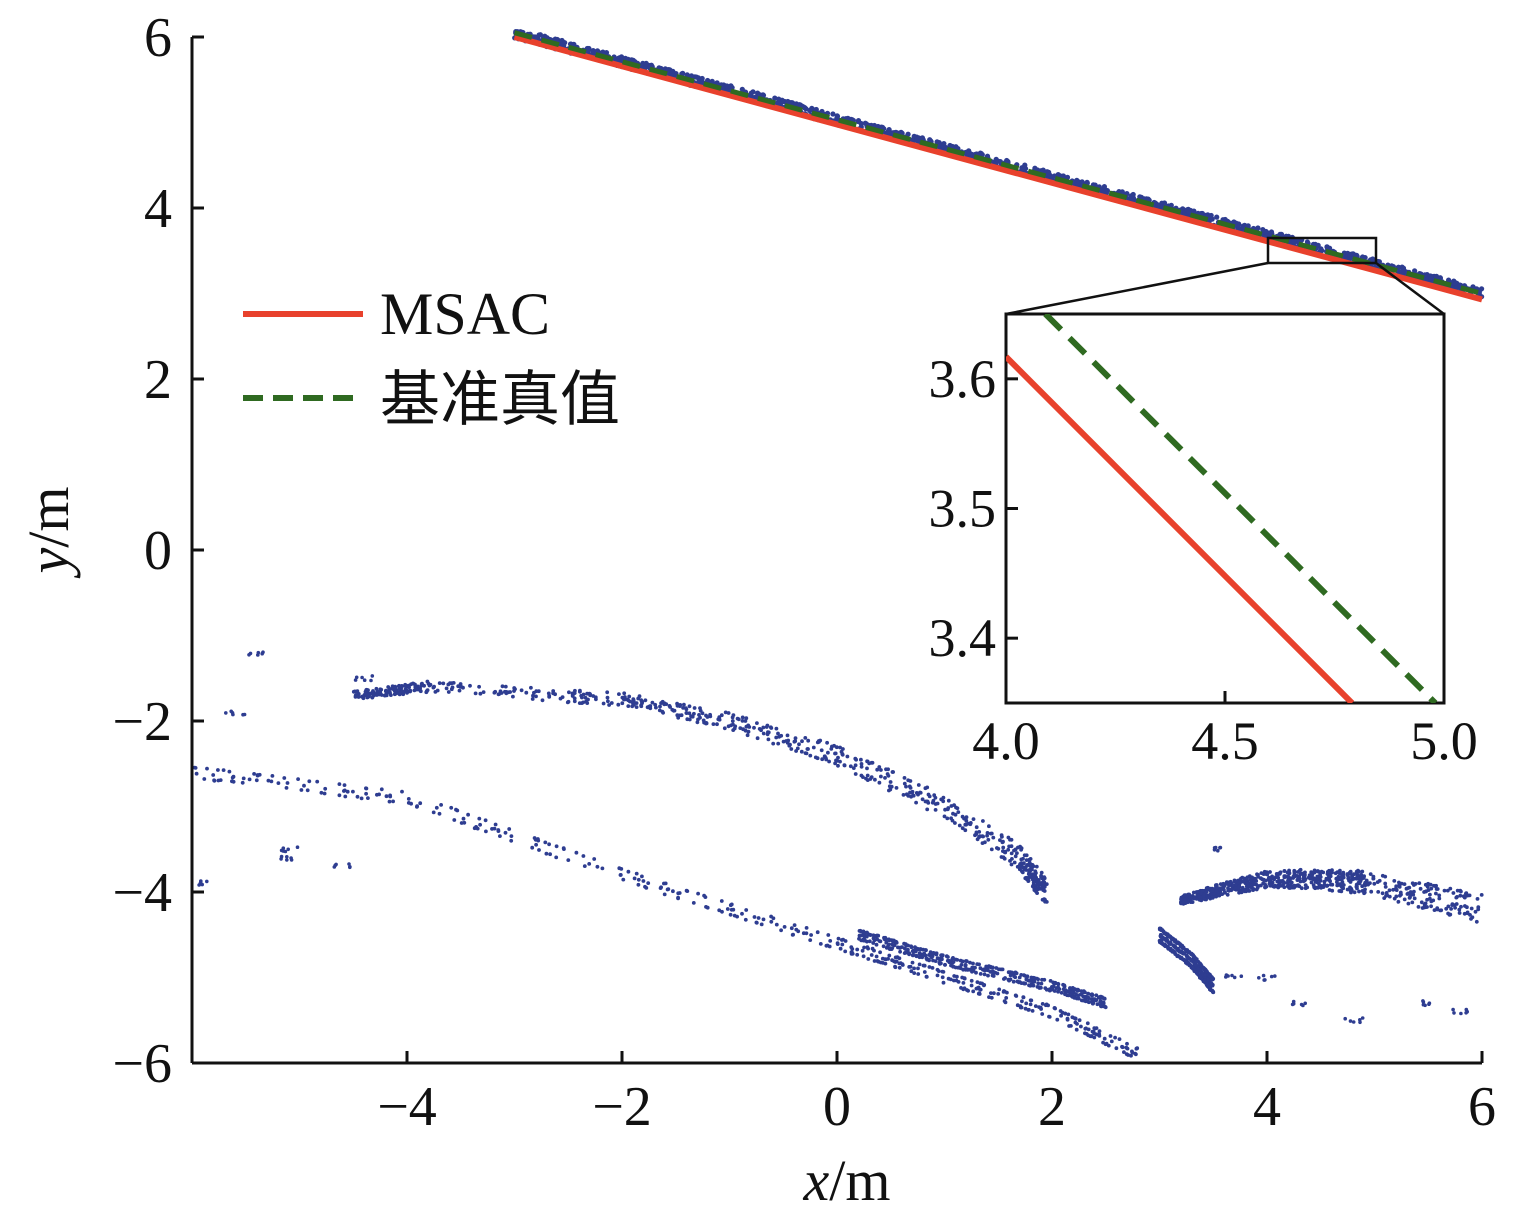  I want to click on y-tick-label: 2, so click(158, 380).